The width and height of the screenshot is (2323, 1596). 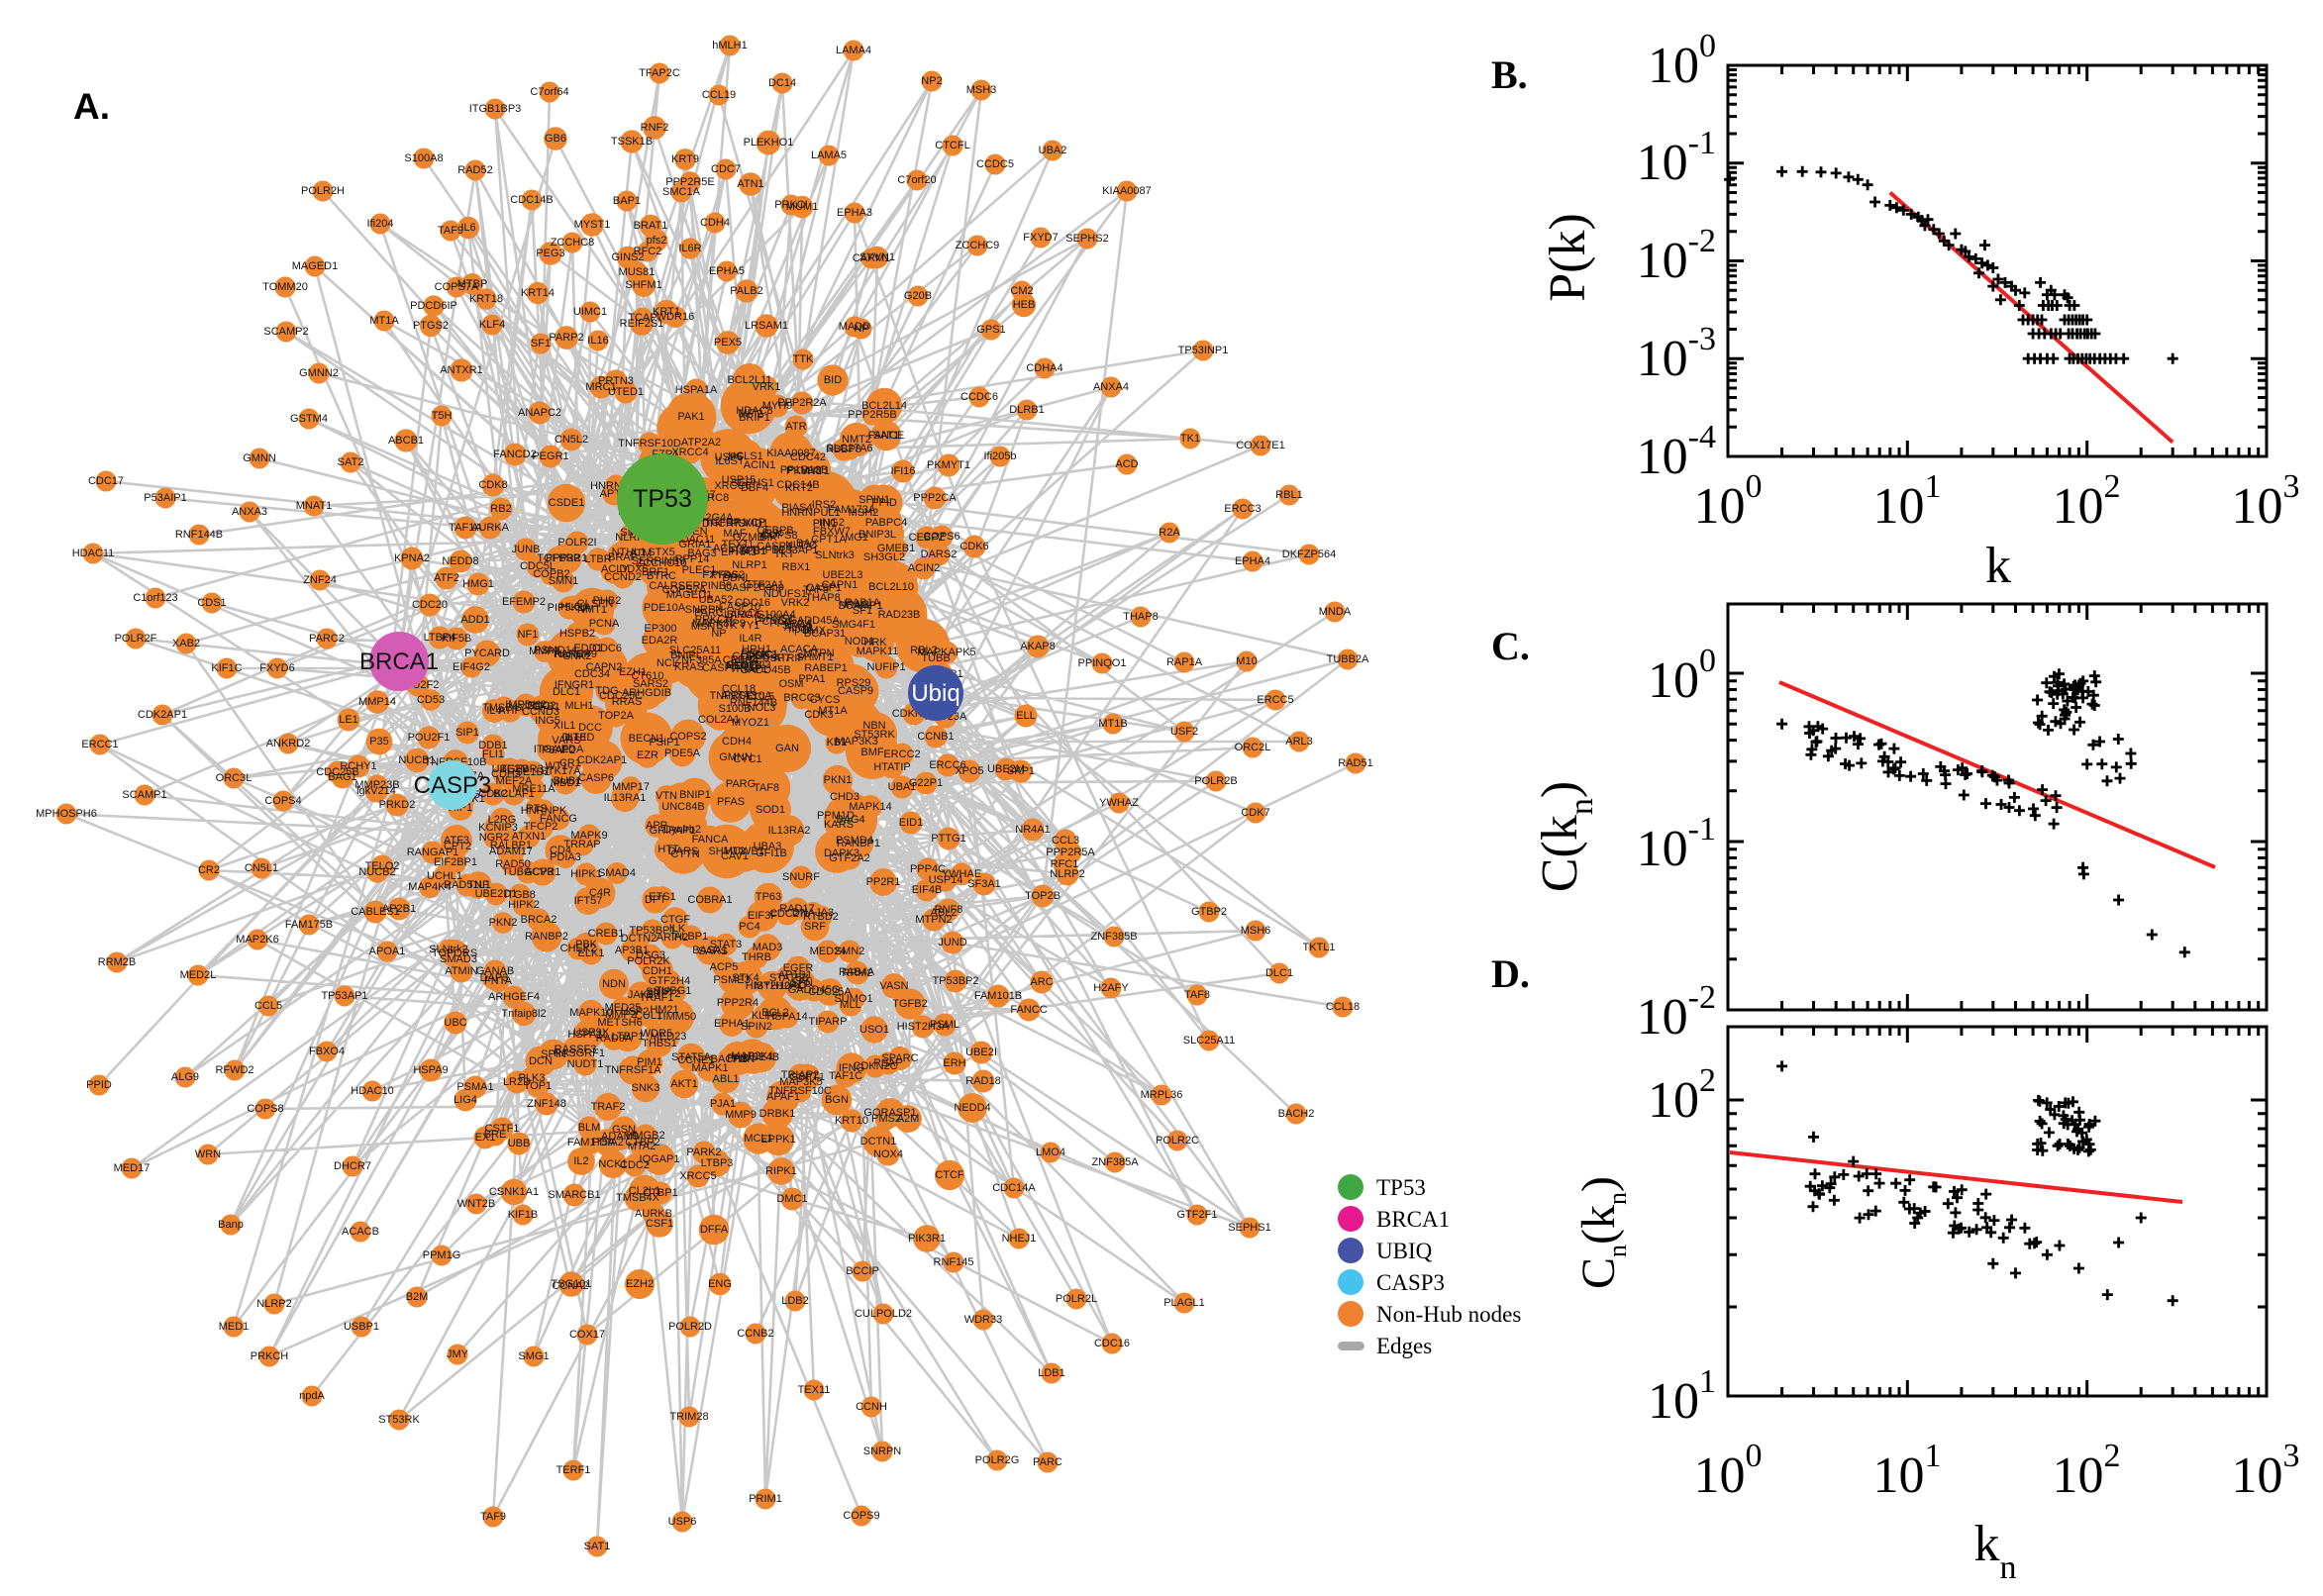 I want to click on svg-text: RASGRF1, so click(x=579, y=1053).